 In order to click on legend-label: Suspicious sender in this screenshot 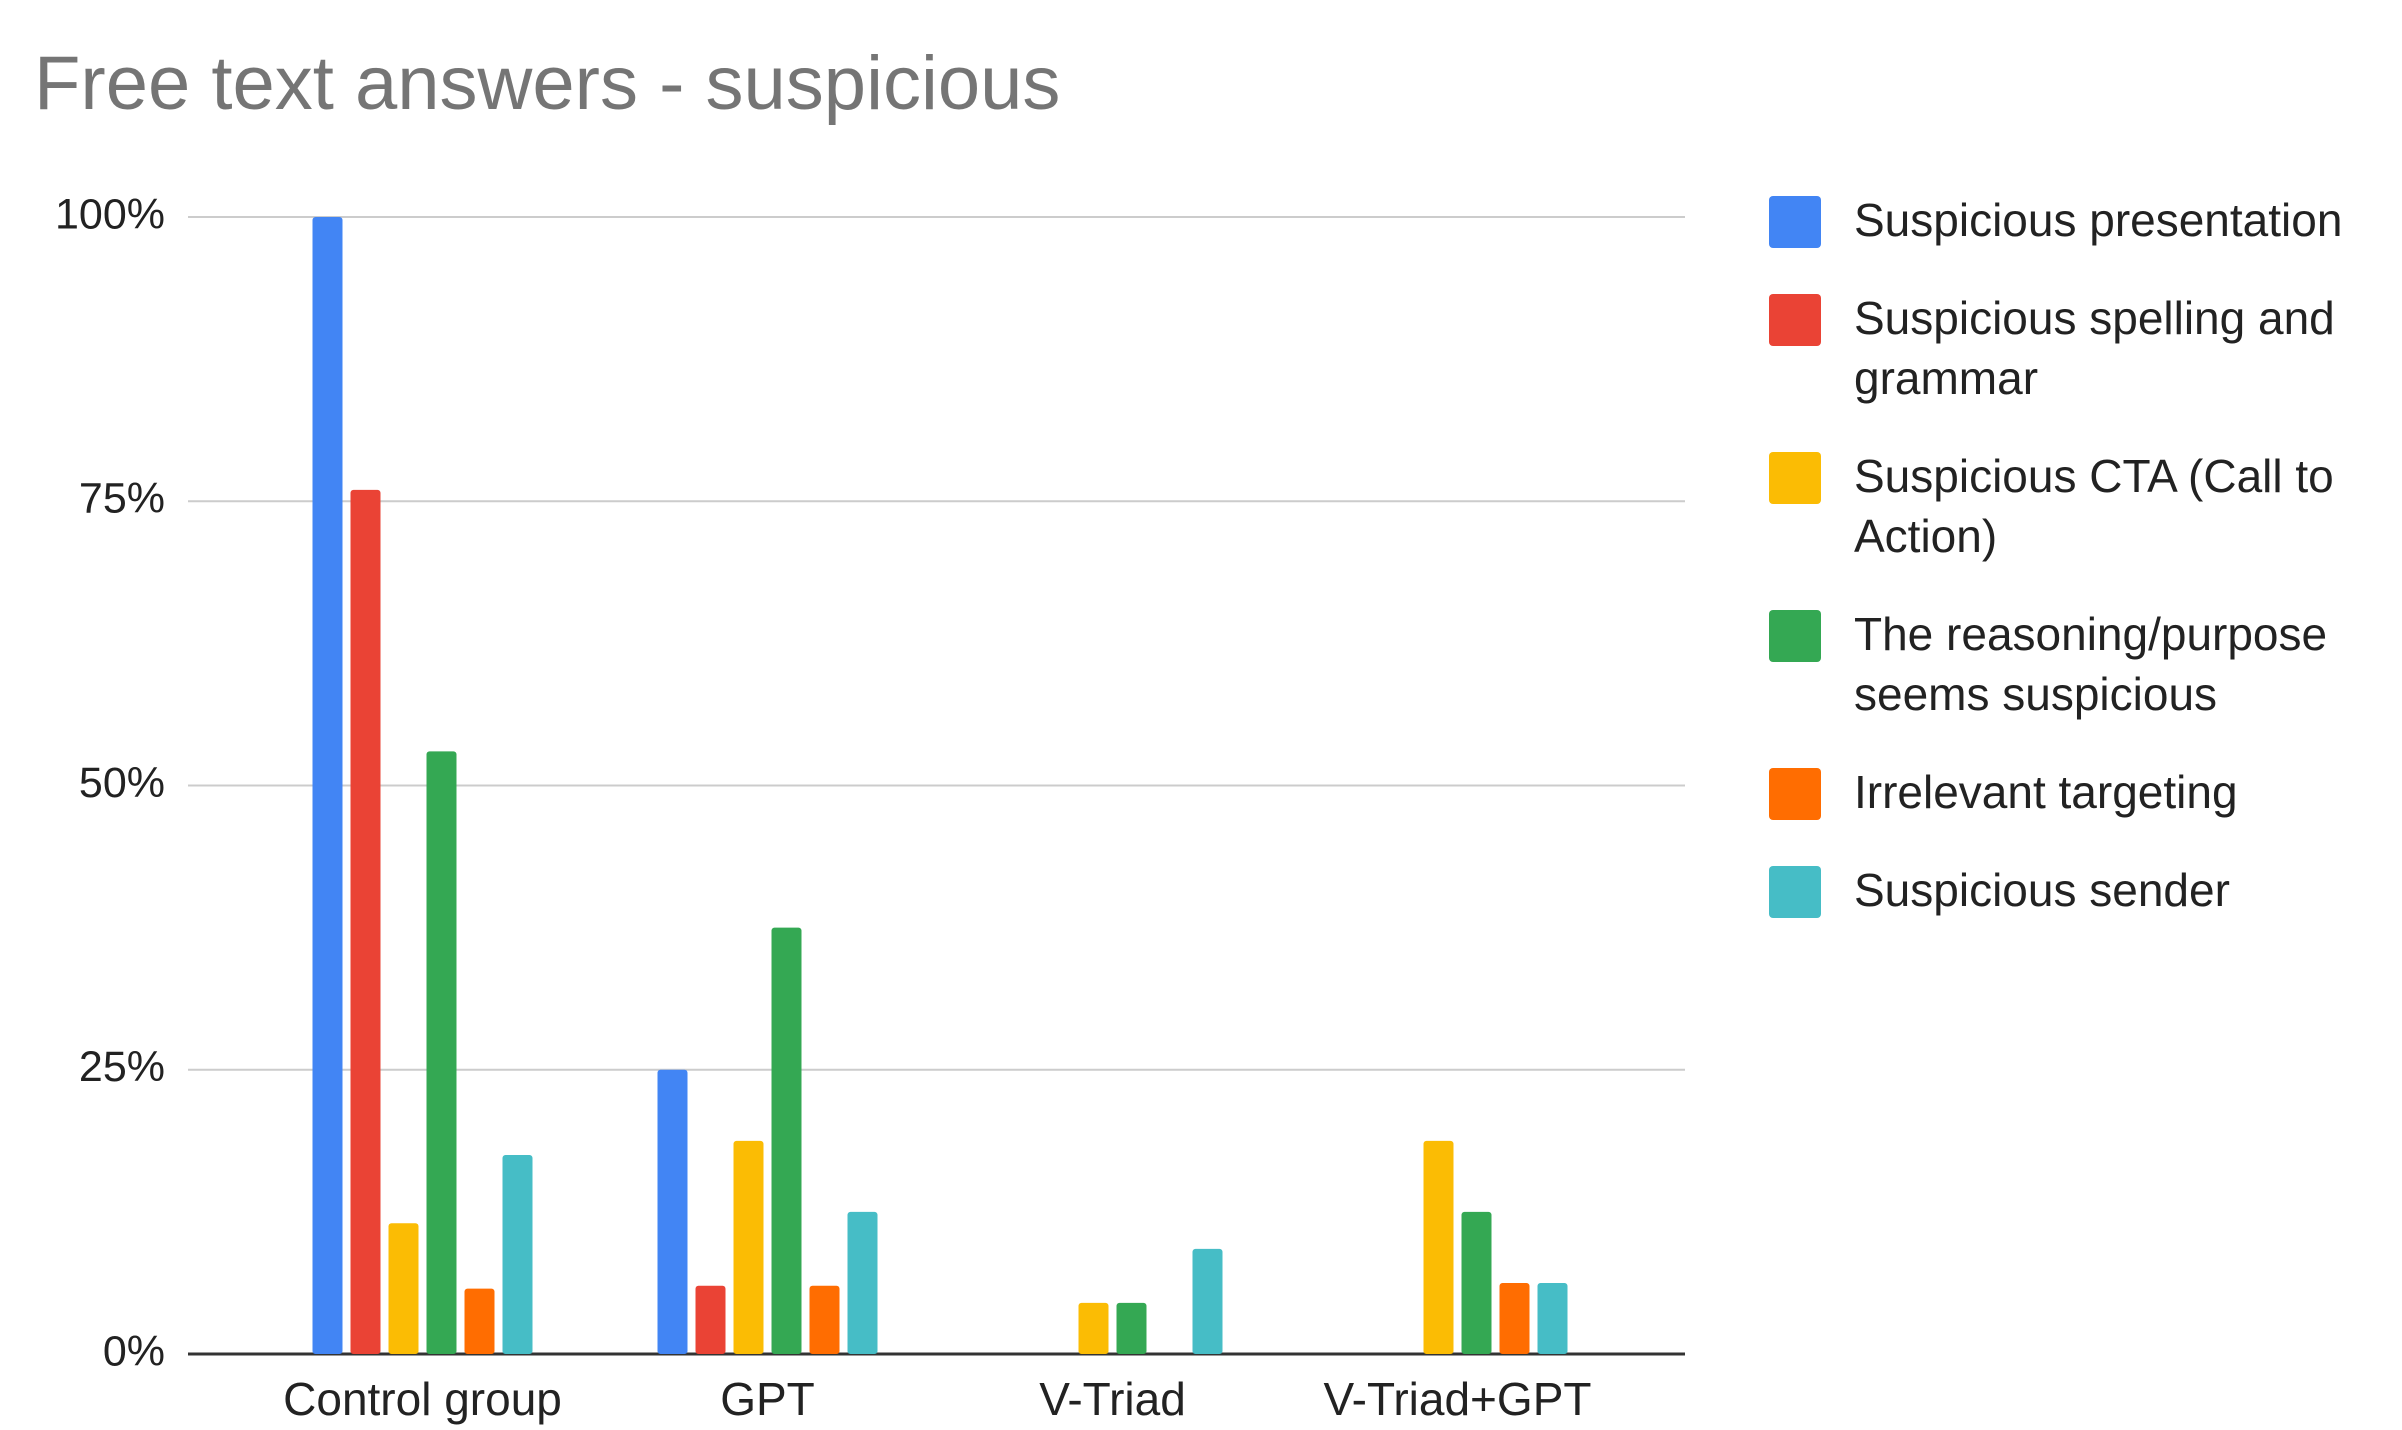, I will do `click(2042, 890)`.